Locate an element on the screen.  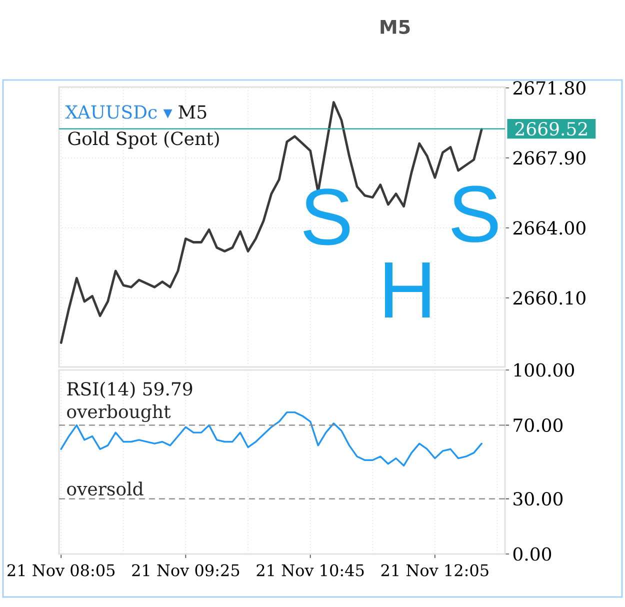
y-tick-label: 0.00 is located at coordinates (532, 554).